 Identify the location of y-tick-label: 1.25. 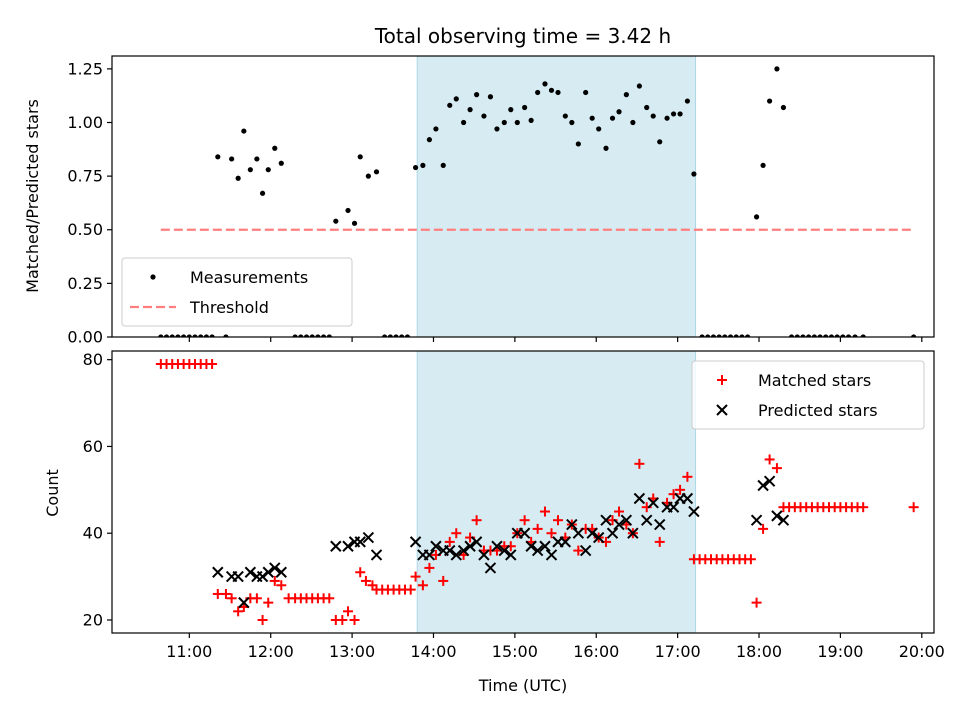
(85, 68).